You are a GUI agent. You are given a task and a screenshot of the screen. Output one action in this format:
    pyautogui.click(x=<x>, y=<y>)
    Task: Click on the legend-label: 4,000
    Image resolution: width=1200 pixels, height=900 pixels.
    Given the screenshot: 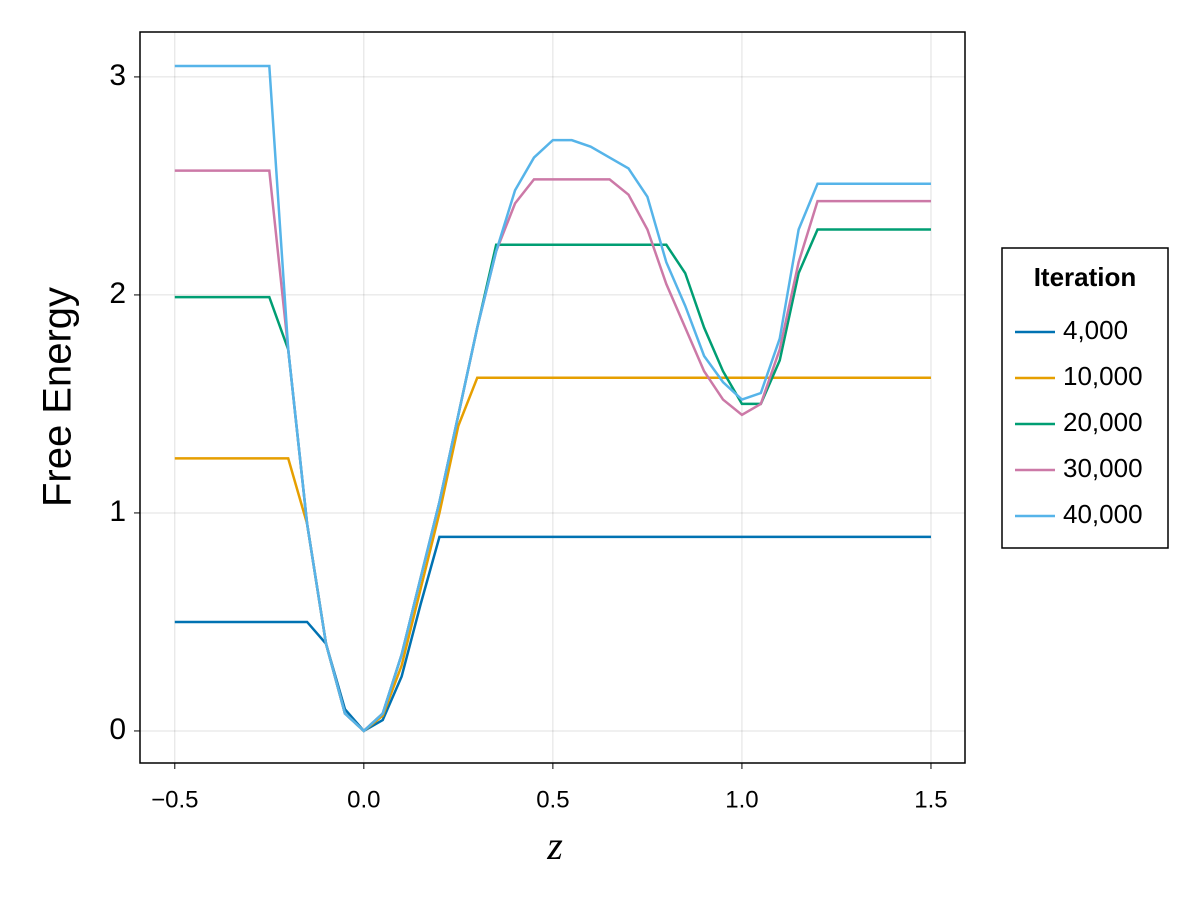 What is the action you would take?
    pyautogui.click(x=1095, y=330)
    